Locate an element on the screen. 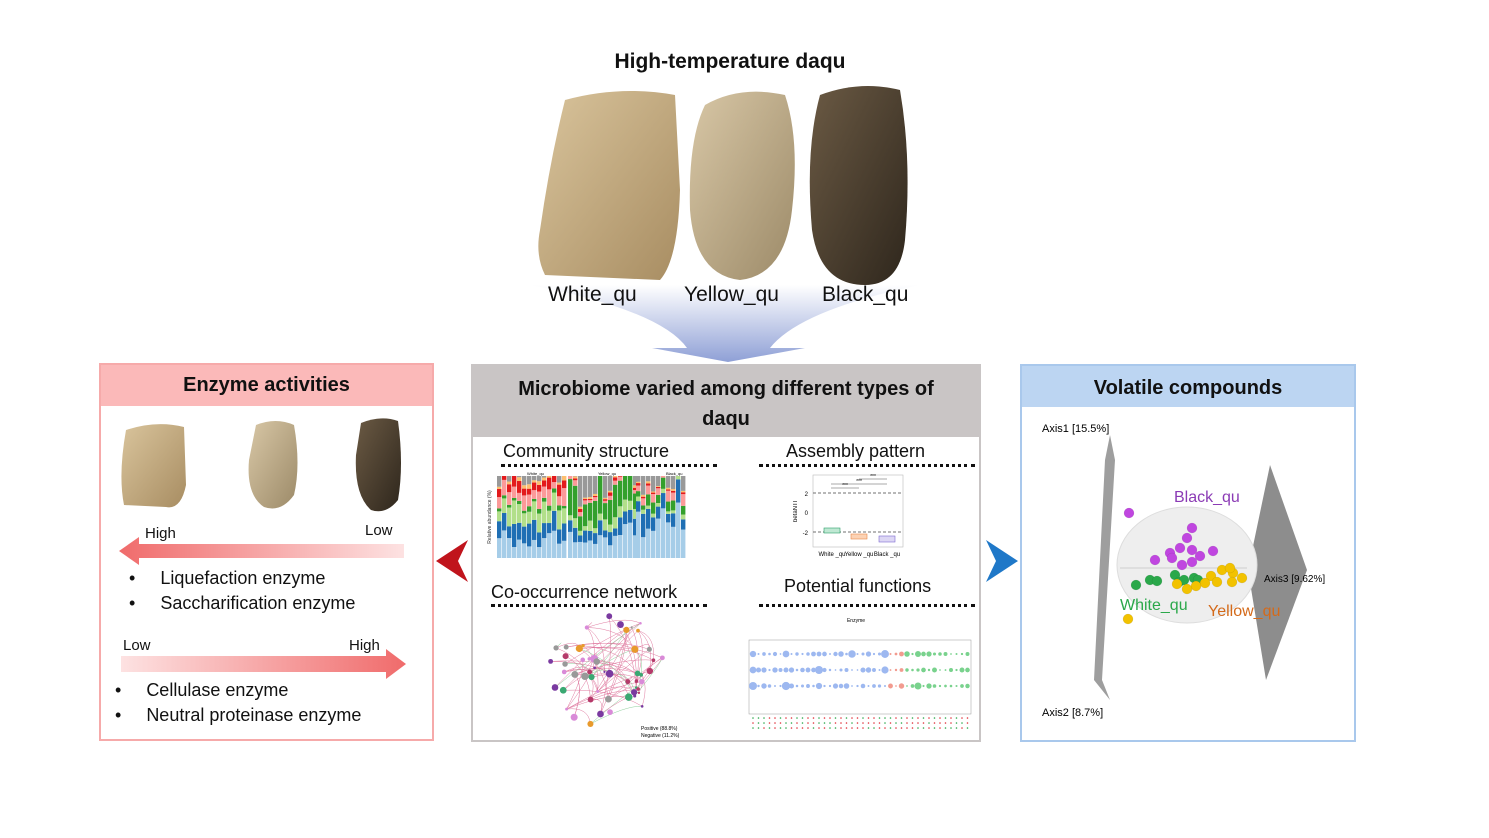 The width and height of the screenshot is (1489, 838). negative-label: Negative (11.2%) is located at coordinates (660, 736).